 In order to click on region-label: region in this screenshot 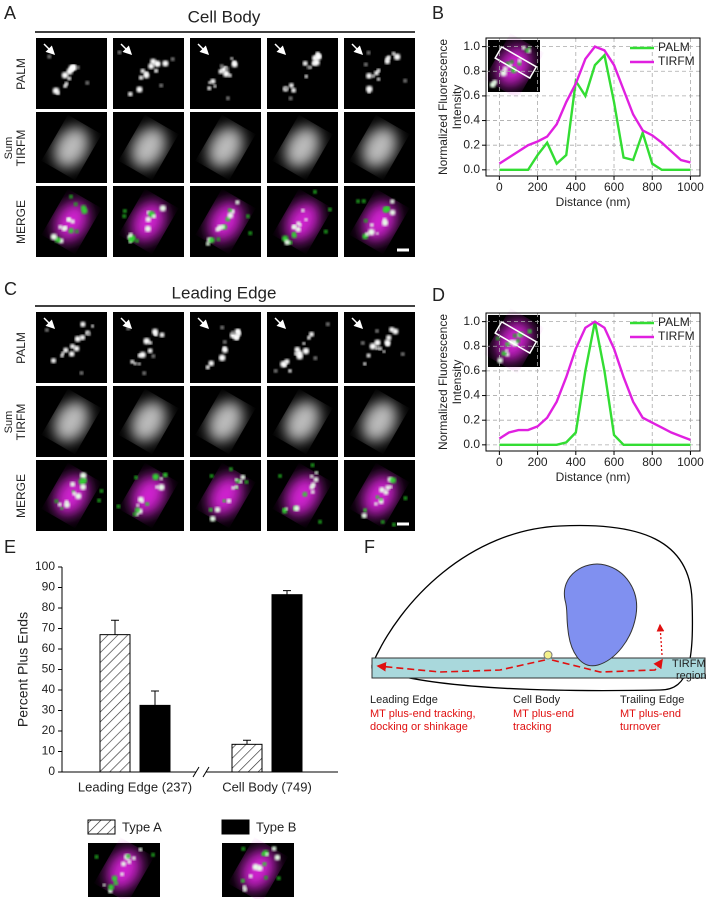, I will do `click(691, 676)`.